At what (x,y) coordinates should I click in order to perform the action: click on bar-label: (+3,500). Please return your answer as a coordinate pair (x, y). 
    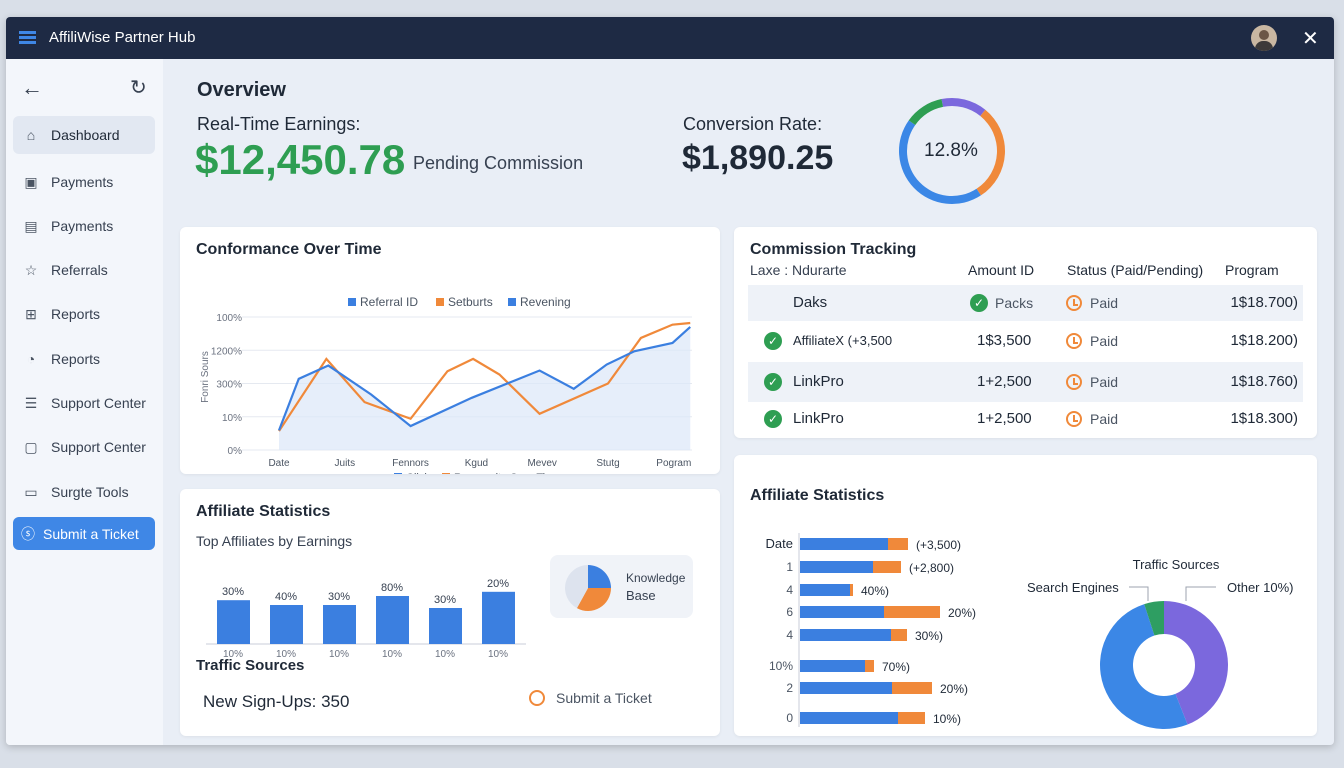
    Looking at the image, I should click on (938, 545).